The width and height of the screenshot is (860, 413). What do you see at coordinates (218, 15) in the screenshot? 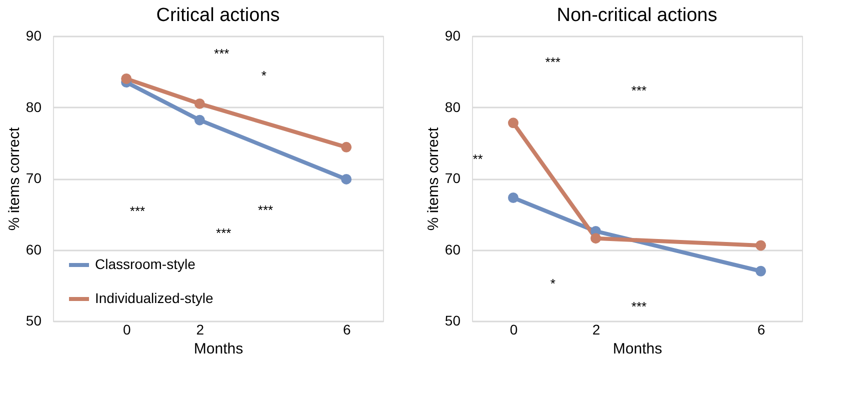
I see `chart-title: Critical actions` at bounding box center [218, 15].